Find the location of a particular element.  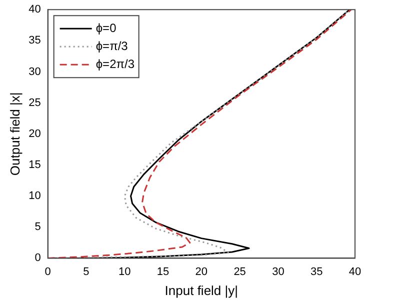

x-tick-label: 25 is located at coordinates (240, 272).